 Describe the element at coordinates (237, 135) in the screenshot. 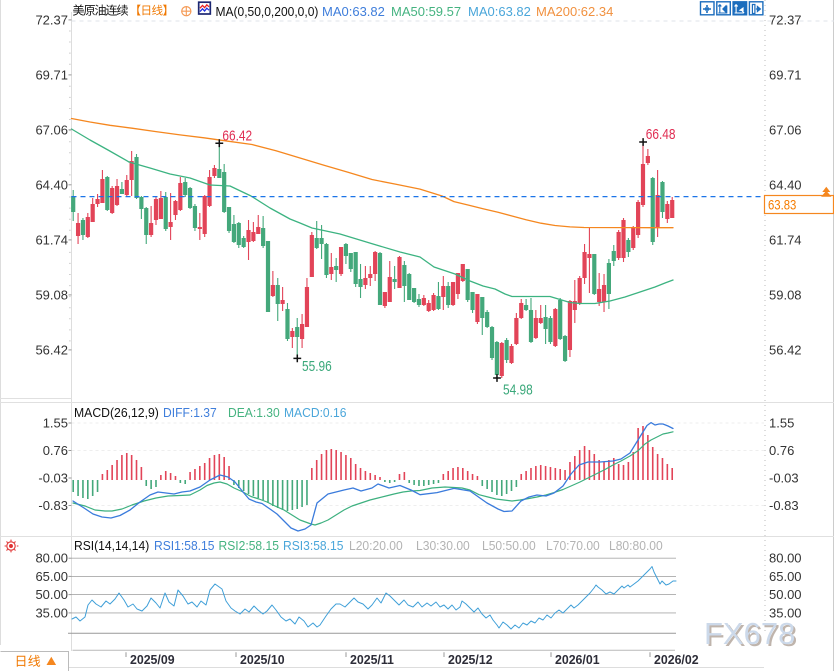

I see `svg-text: 66.42` at that location.